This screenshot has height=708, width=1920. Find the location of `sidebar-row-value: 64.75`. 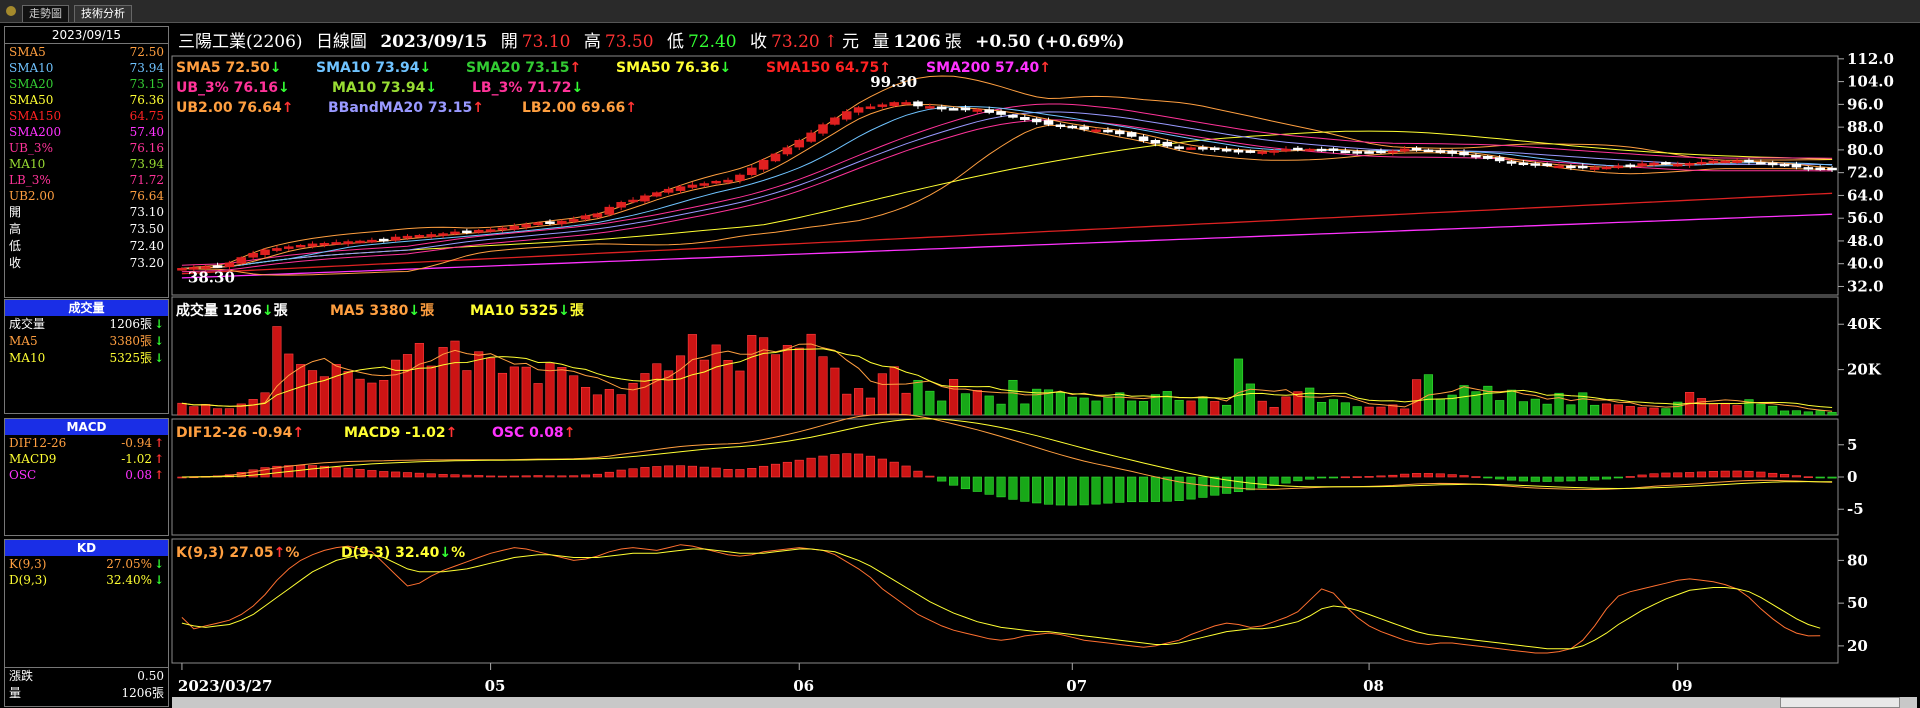

sidebar-row-value: 64.75 is located at coordinates (146, 116).